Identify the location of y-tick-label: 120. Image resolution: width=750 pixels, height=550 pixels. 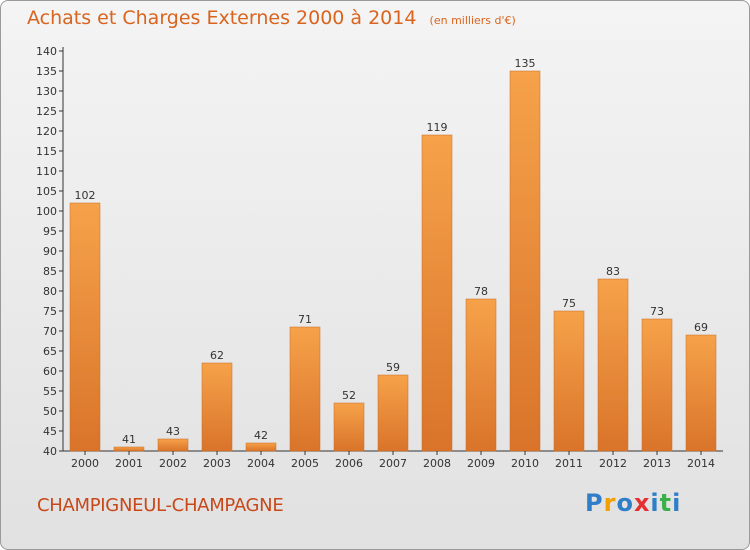
(46, 131).